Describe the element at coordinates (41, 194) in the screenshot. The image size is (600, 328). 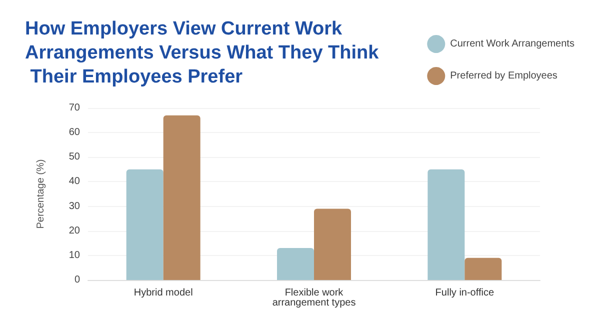
I see `y-axis-title: Percentage (%)` at that location.